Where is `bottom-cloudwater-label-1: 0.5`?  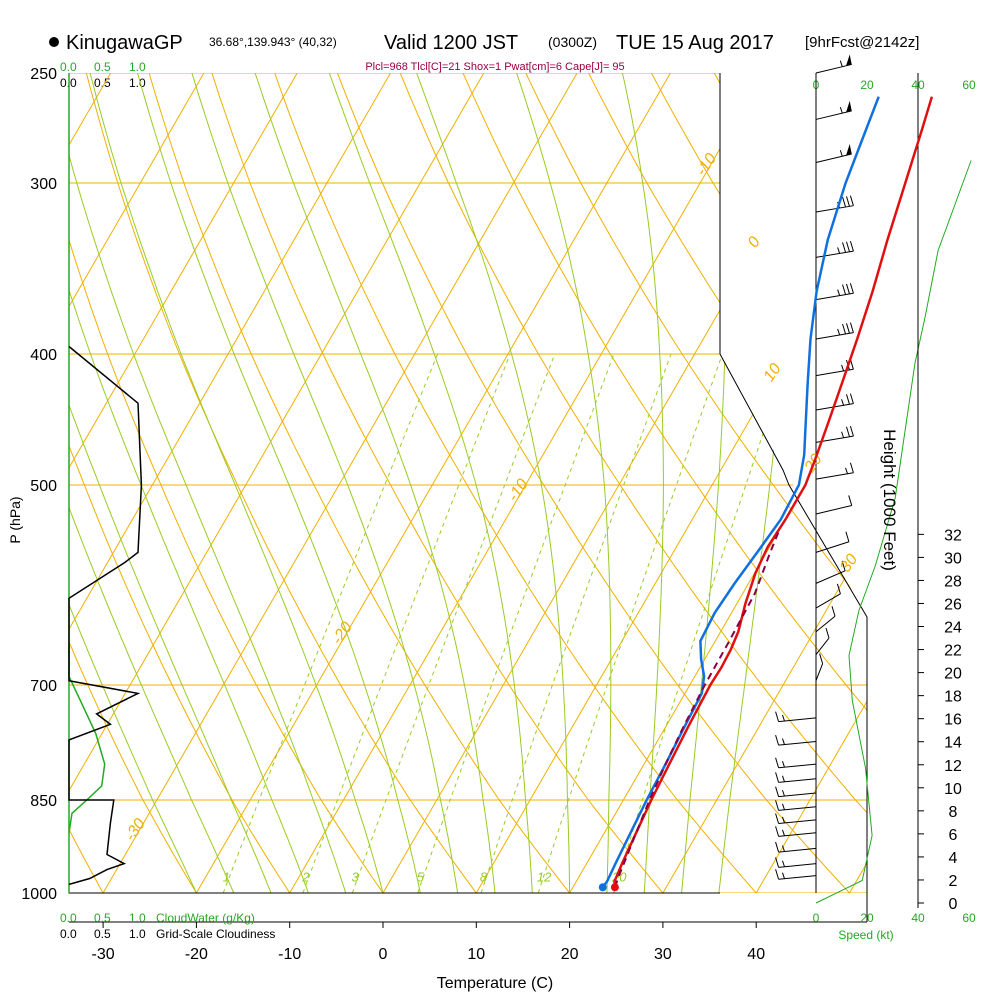
bottom-cloudwater-label-1: 0.5 is located at coordinates (102, 918).